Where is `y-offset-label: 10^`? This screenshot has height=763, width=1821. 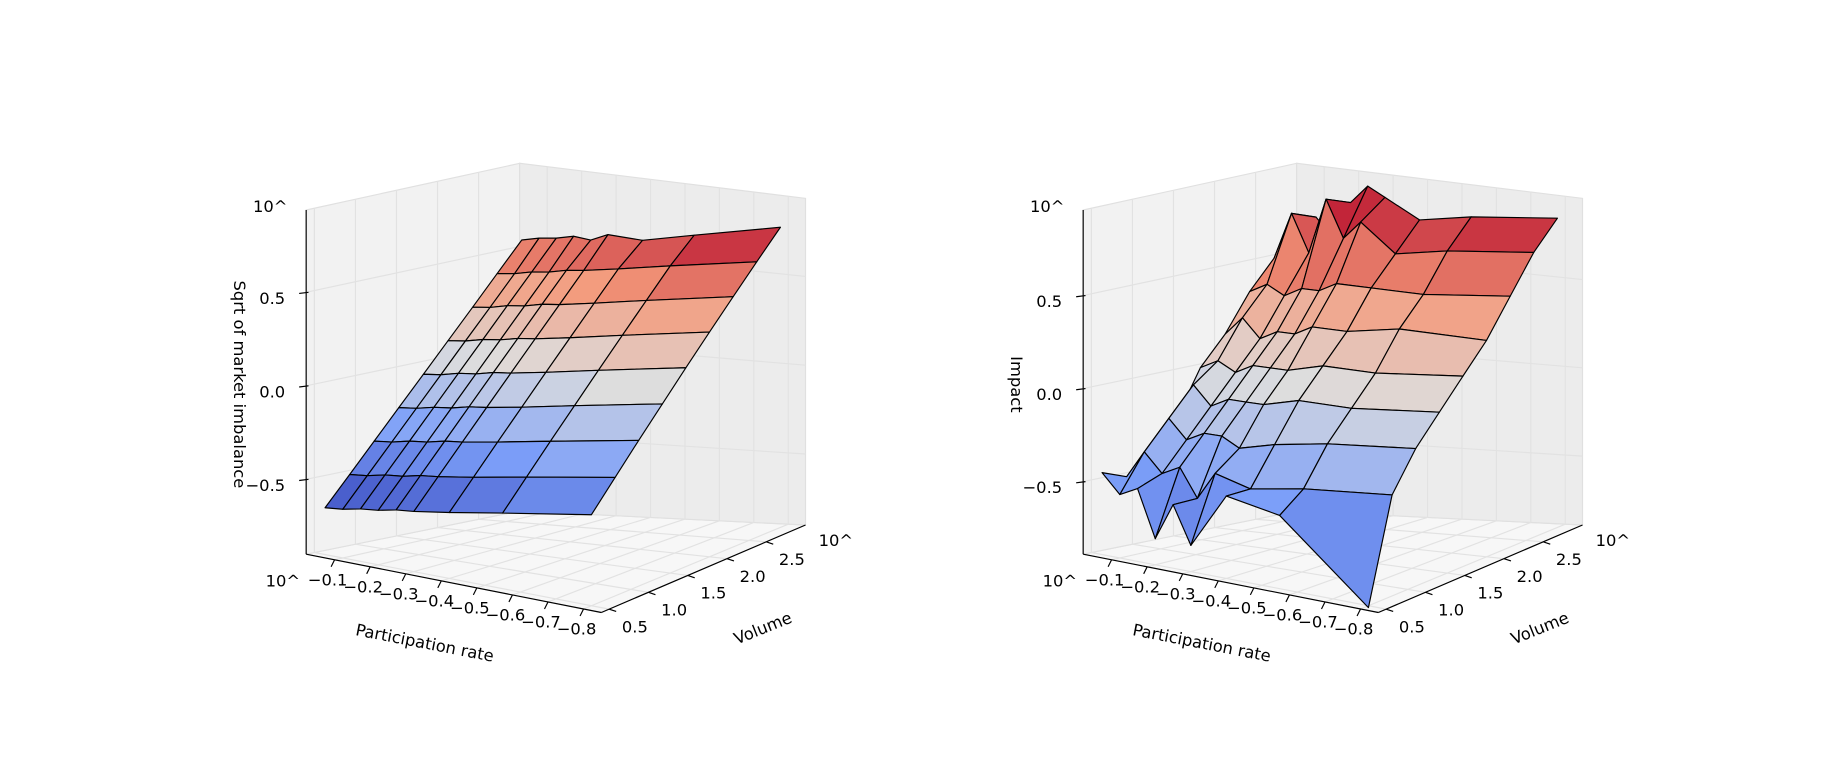 y-offset-label: 10^ is located at coordinates (836, 540).